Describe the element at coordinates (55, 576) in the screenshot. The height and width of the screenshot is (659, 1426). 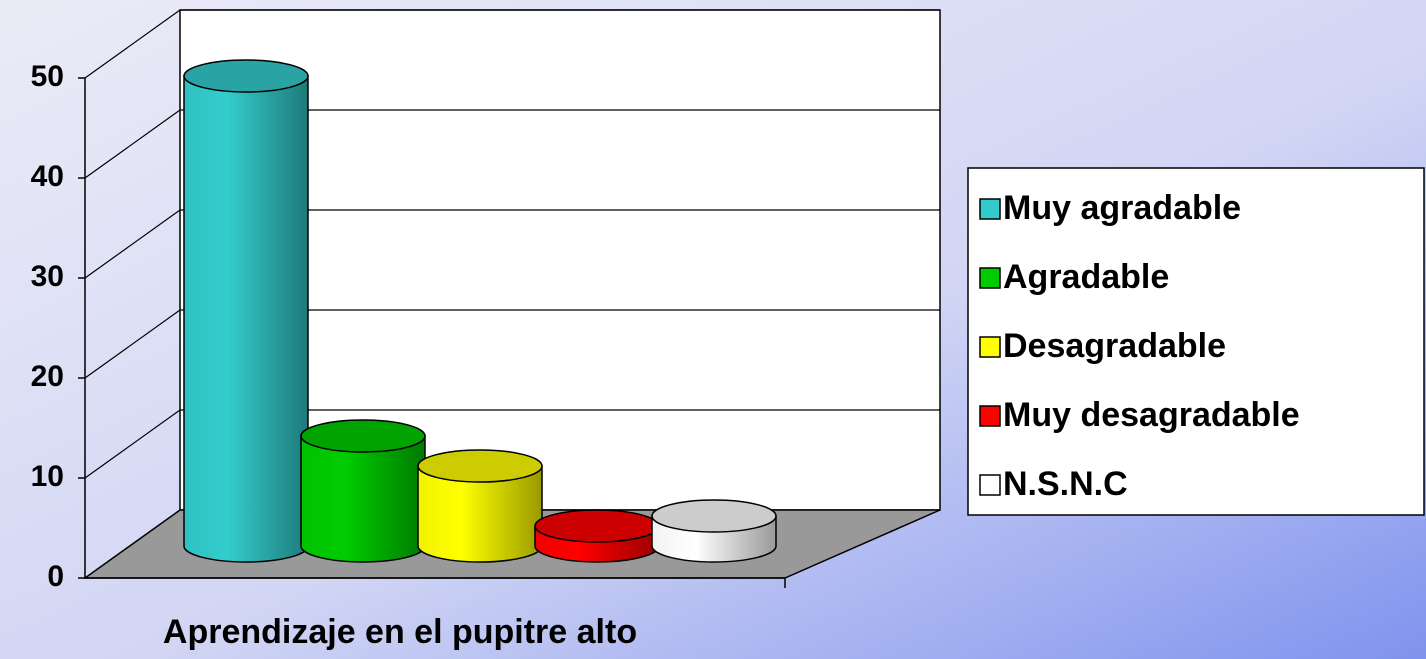
I see `y-tick-label: 0` at that location.